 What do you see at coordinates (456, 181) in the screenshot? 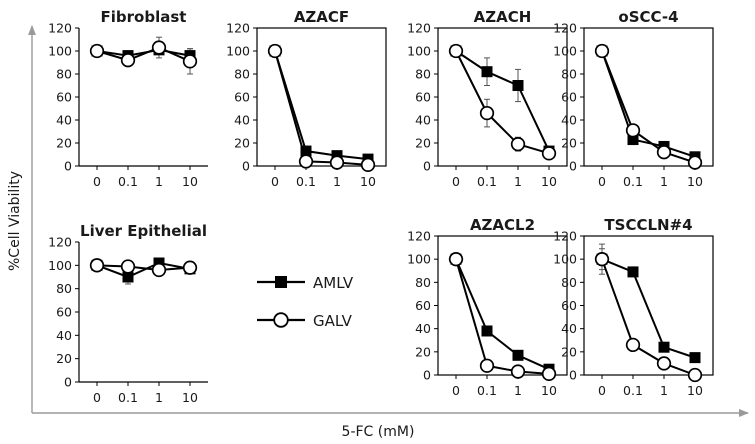
I see `azach-xtick-label: 0` at bounding box center [456, 181].